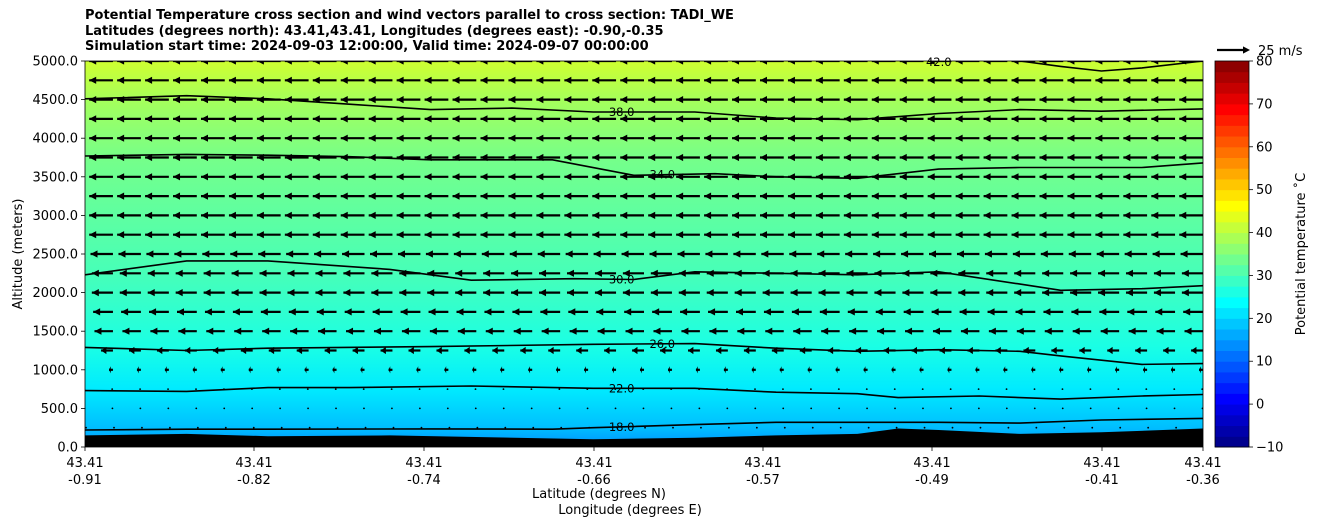  What do you see at coordinates (59, 409) in the screenshot?
I see `y-tick-label: 500.0` at bounding box center [59, 409].